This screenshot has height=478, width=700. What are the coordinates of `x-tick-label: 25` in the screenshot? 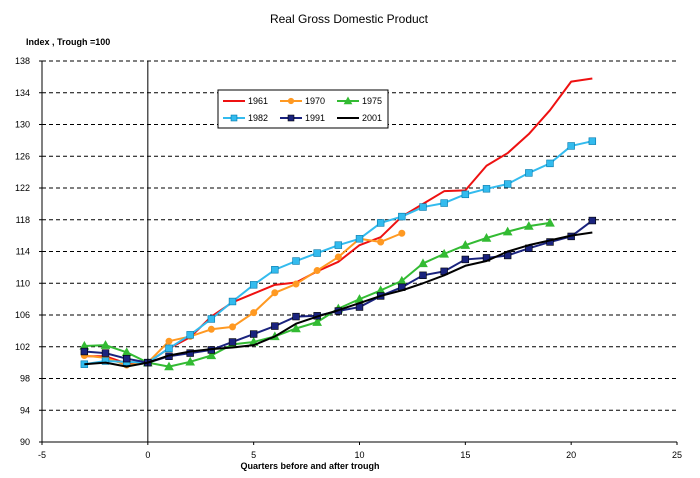 It's located at (677, 455).